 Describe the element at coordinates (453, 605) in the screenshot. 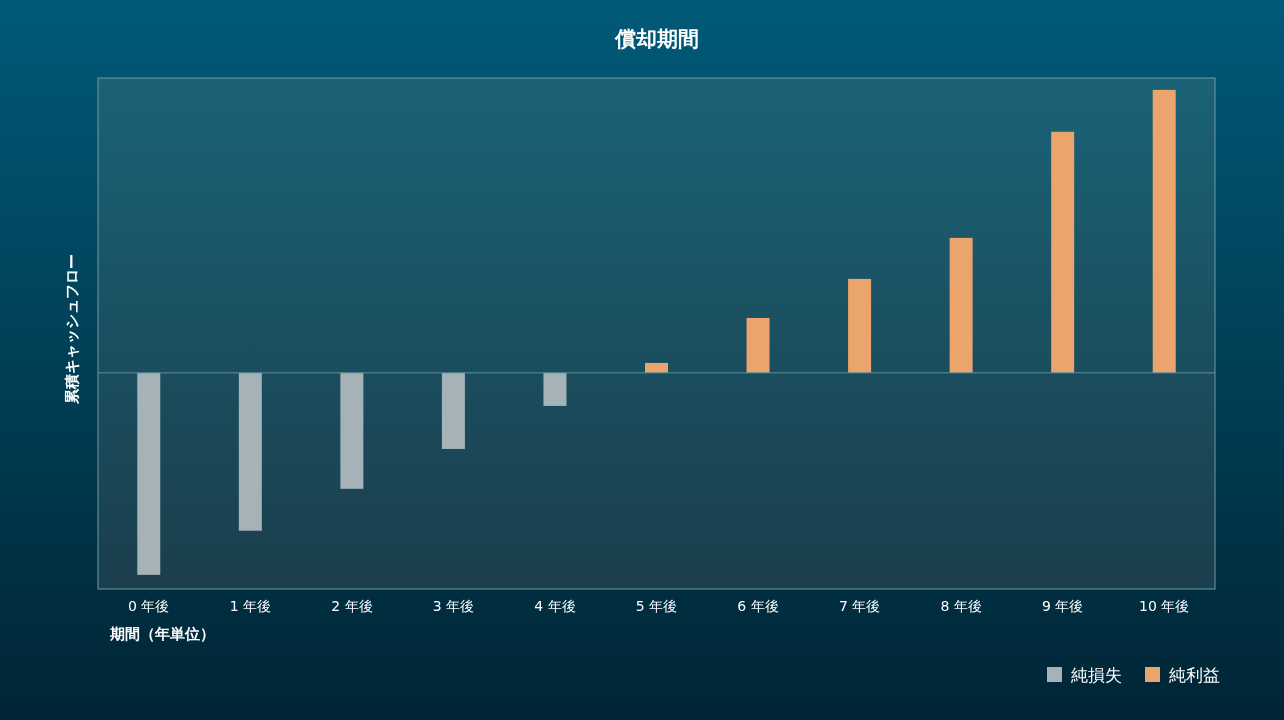

I see `x-tick-label: 3 年後` at that location.